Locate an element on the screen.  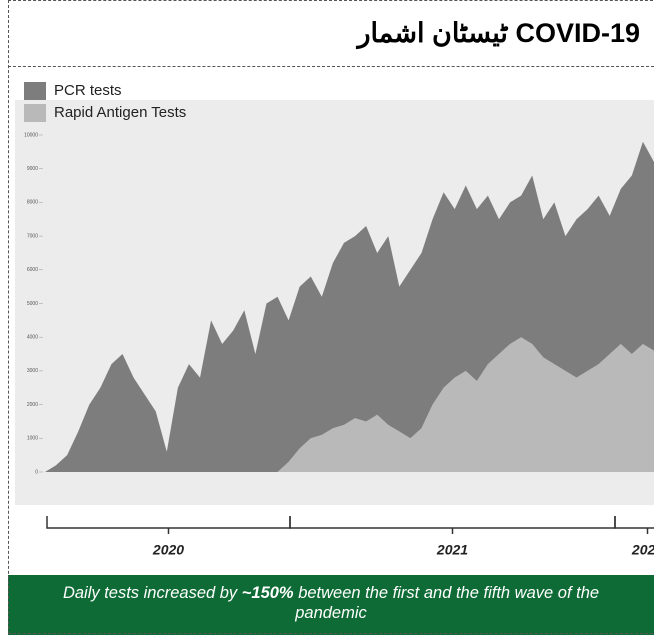
y-tick-label: 0 is located at coordinates (36, 472).